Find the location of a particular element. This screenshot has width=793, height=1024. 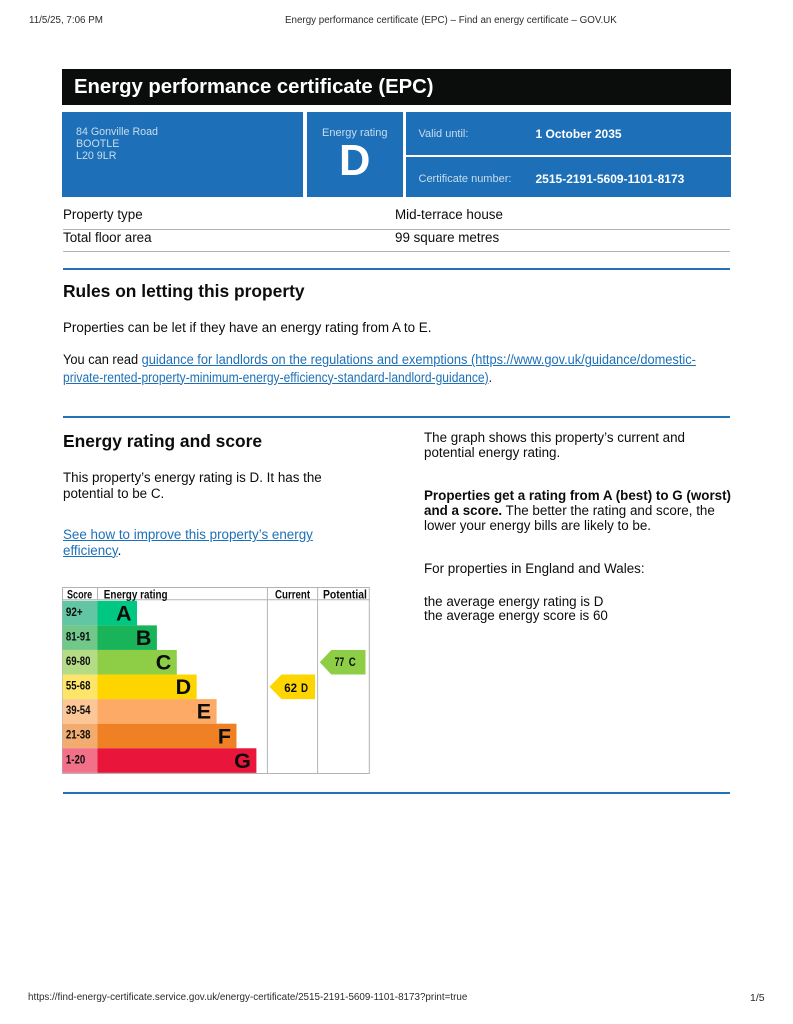

svg-text: B is located at coordinates (144, 638).